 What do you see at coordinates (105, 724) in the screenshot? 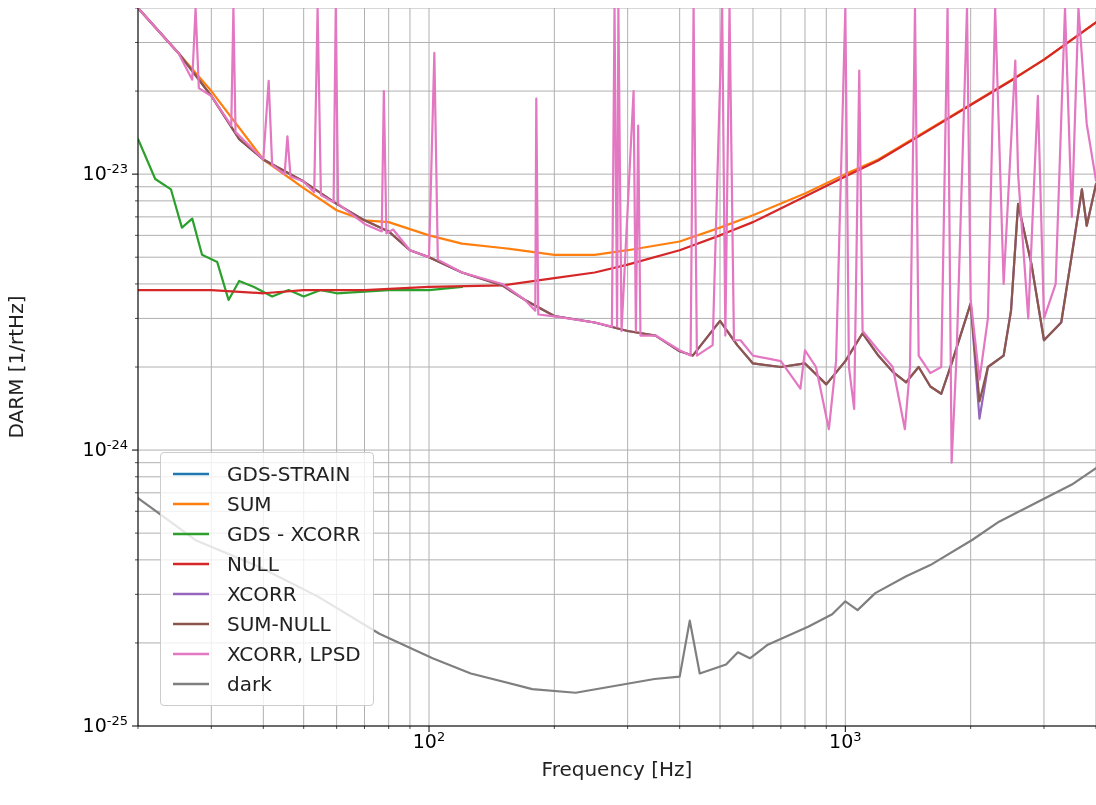
I see `y-tick-label: 10$^{-25}$` at bounding box center [105, 724].